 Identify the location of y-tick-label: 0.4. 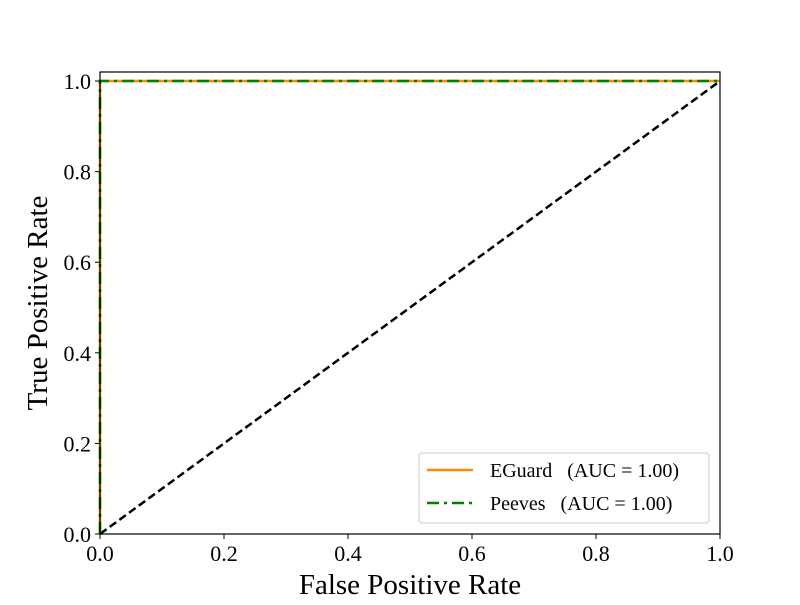
(78, 353).